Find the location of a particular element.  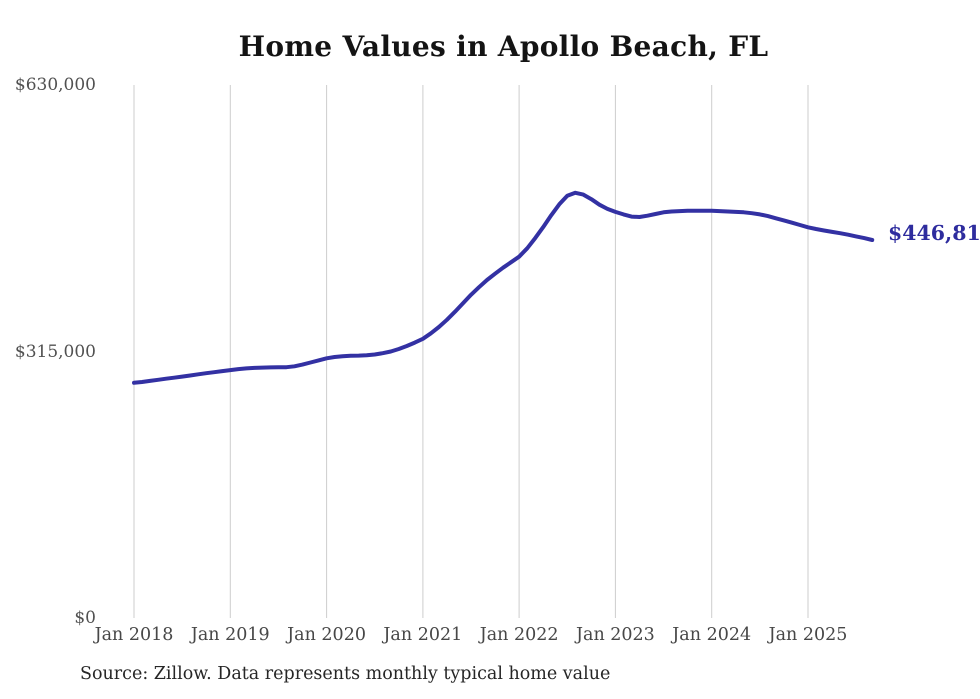

y-axis-tick-label: $315,000 is located at coordinates (55, 351).